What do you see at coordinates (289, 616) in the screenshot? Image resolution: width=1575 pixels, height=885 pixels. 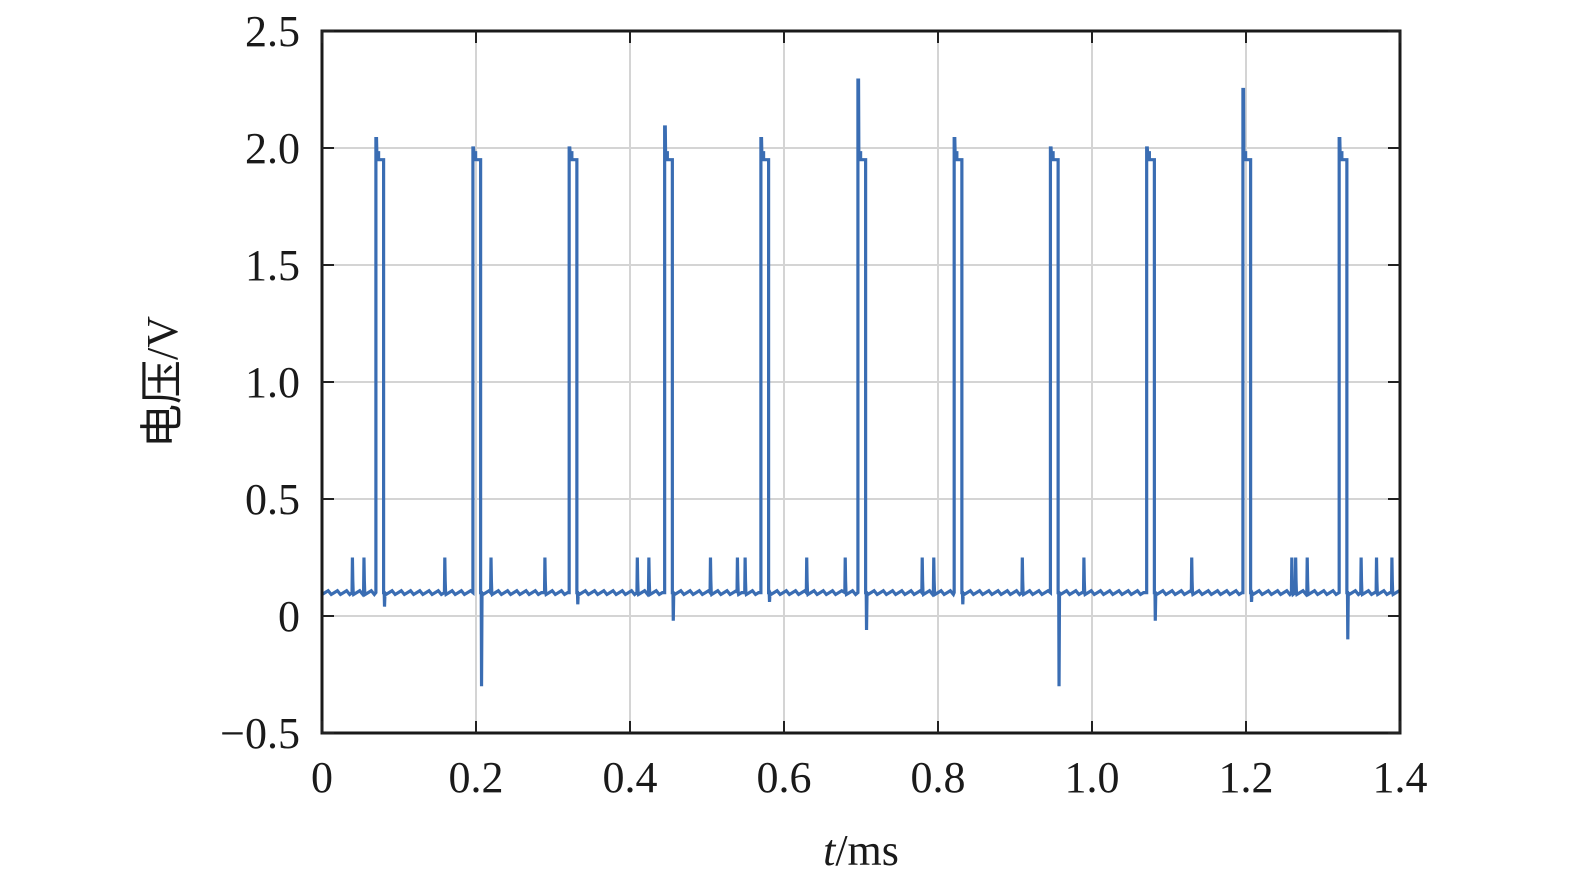 I see `y-tick-label: 0` at bounding box center [289, 616].